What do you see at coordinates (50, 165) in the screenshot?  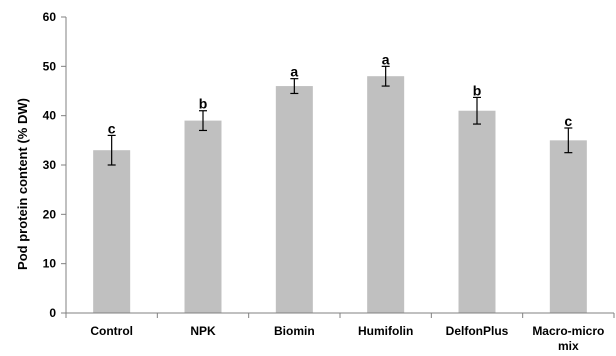 I see `y-tick-label: 30` at bounding box center [50, 165].